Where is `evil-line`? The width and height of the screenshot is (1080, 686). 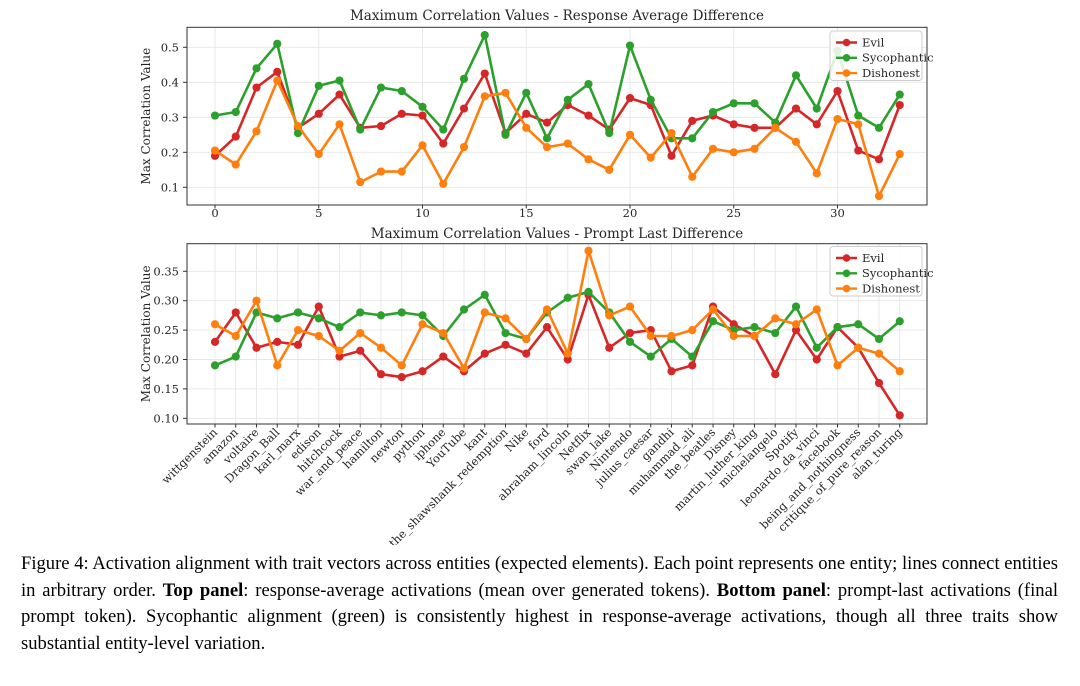
evil-line is located at coordinates (557, 115).